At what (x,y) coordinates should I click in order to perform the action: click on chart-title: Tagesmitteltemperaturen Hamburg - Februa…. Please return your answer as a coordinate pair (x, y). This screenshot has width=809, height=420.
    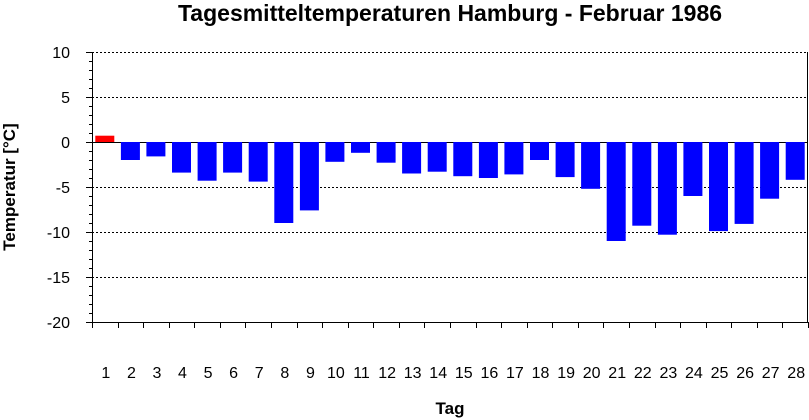
    Looking at the image, I should click on (450, 13).